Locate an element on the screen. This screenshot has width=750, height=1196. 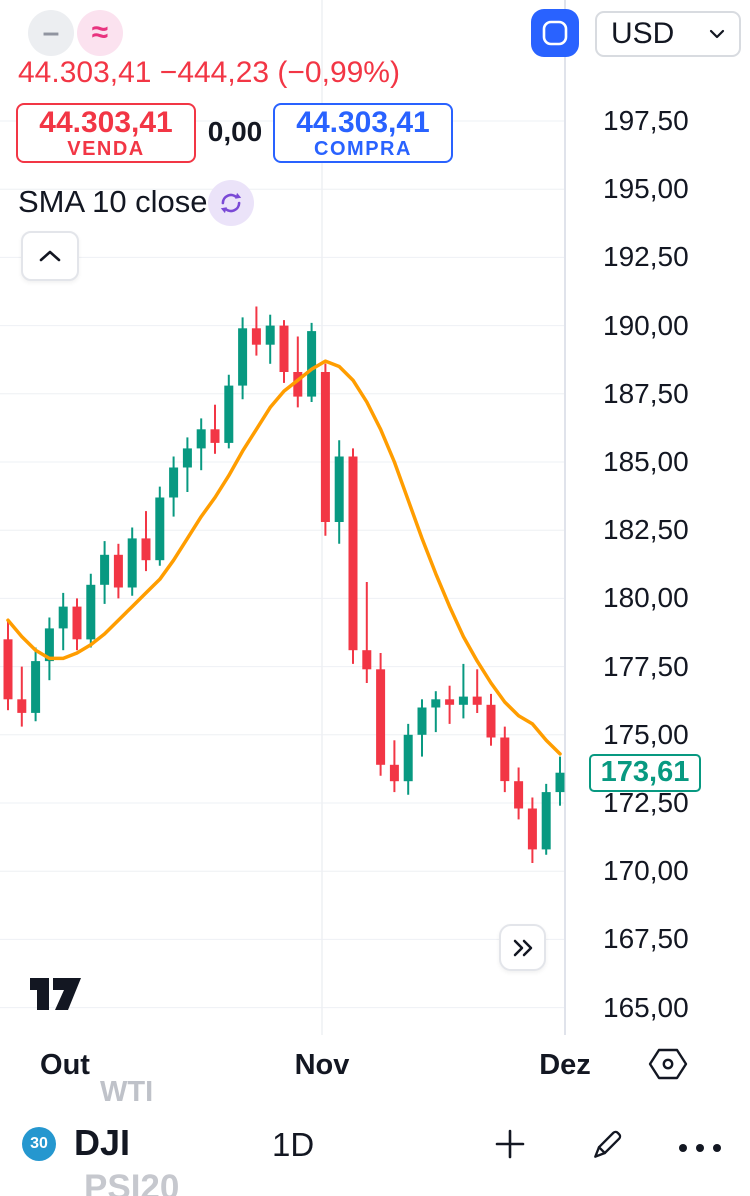
more-button is located at coordinates (700, 1149).